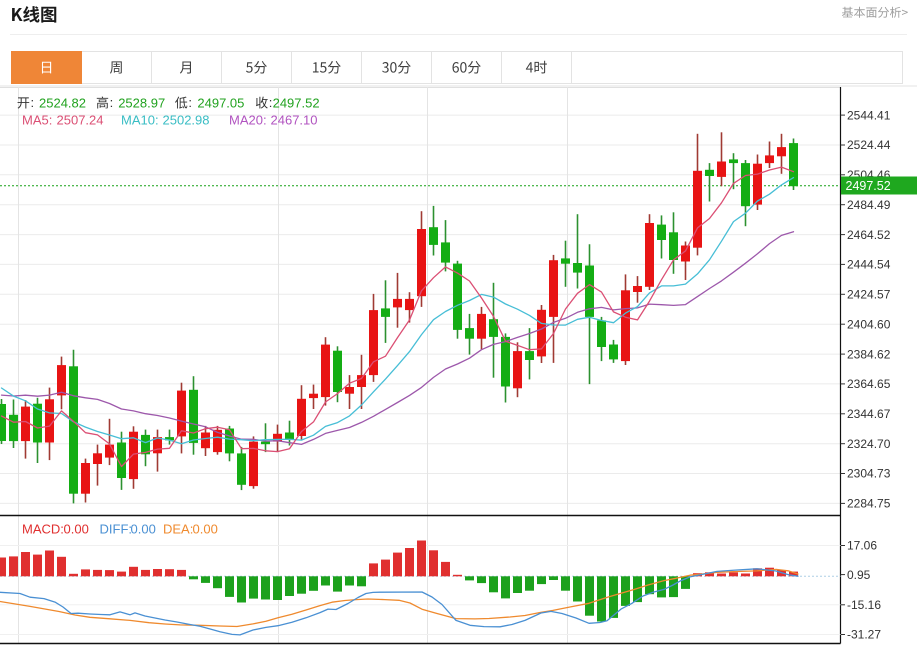  What do you see at coordinates (62, 103) in the screenshot?
I see `svg-text: 2524.82` at bounding box center [62, 103].